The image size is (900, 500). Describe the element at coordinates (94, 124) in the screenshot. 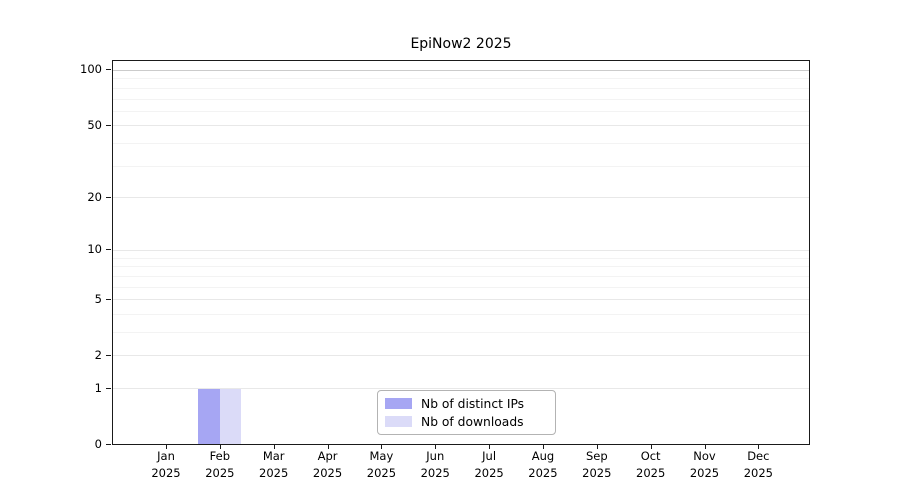

I see `y-tick-label: 50` at that location.